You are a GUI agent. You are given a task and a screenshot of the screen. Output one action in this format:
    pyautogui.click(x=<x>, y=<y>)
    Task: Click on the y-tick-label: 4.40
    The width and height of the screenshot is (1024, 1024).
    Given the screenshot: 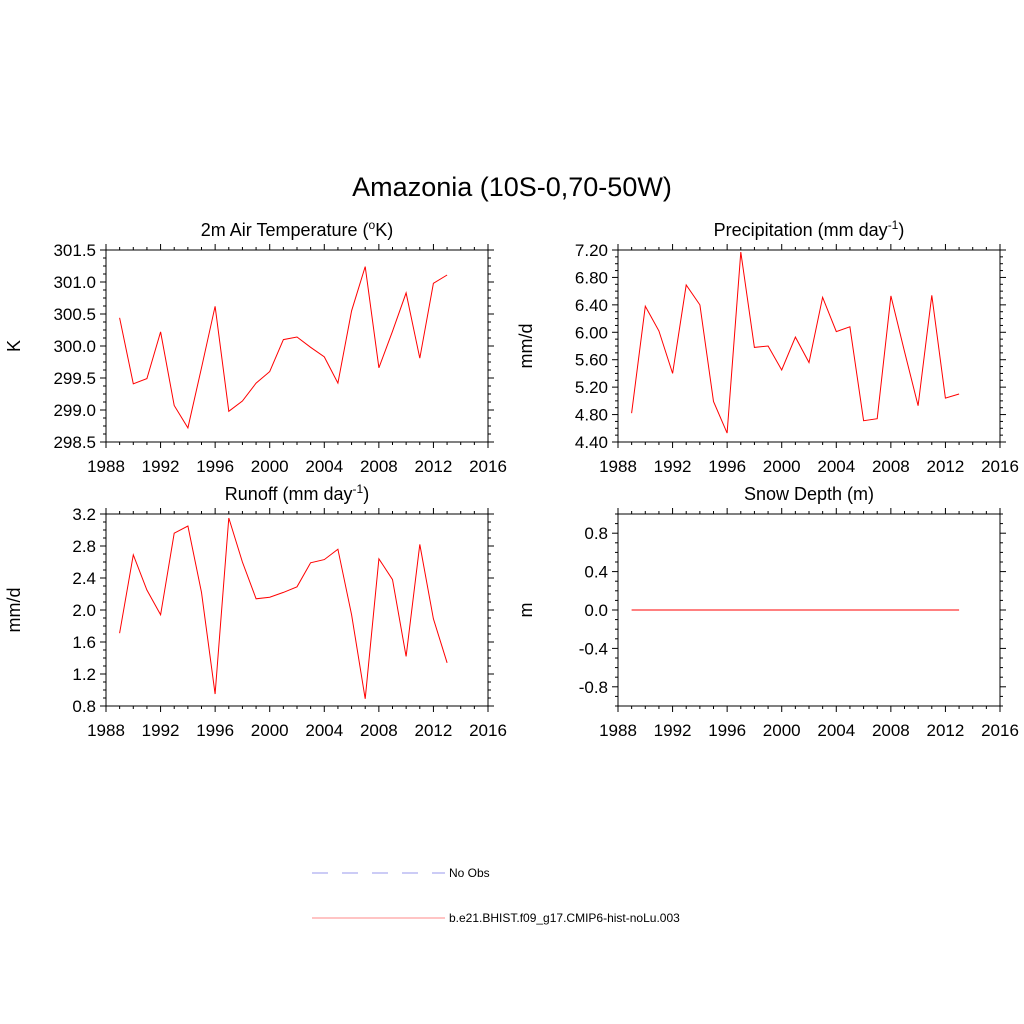 What is the action you would take?
    pyautogui.click(x=591, y=442)
    